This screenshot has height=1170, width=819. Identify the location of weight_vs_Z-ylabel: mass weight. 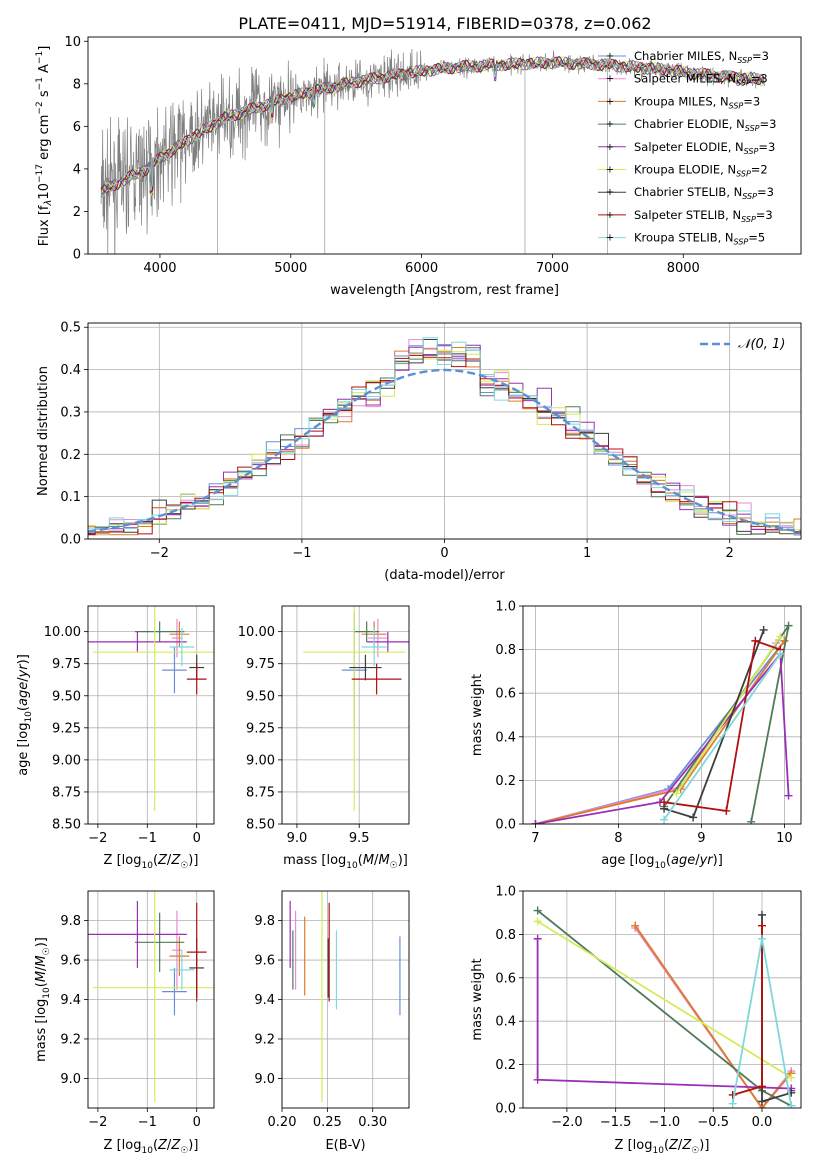
(477, 999).